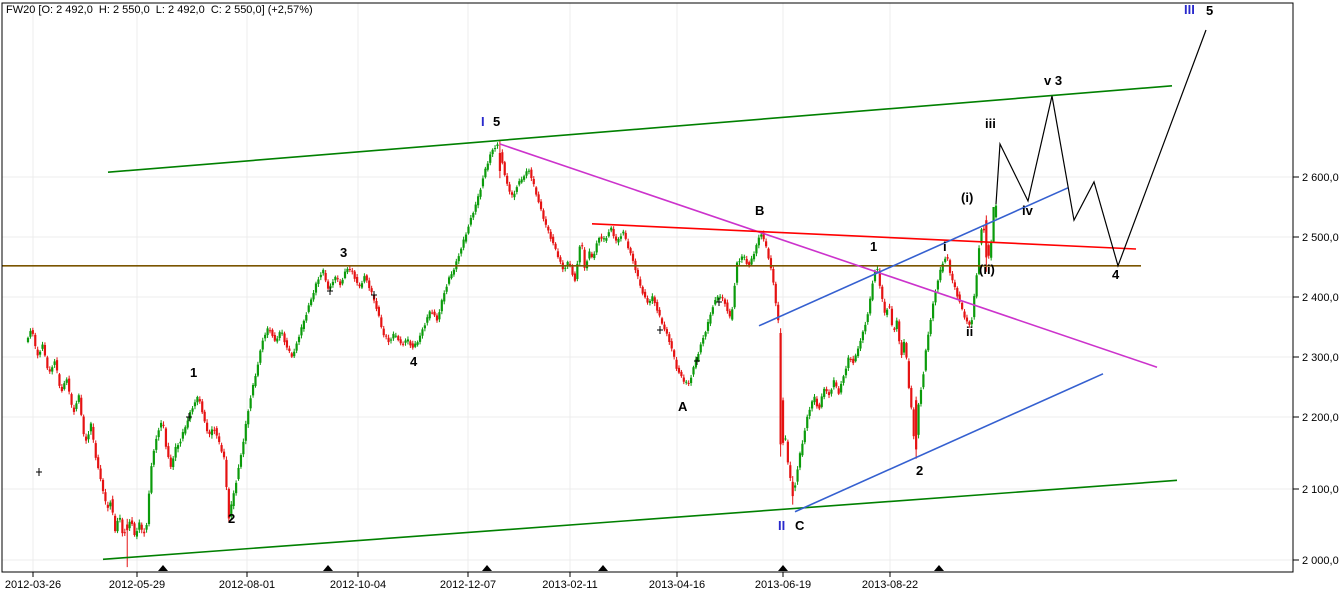 This screenshot has height=594, width=1341. Describe the element at coordinates (970, 331) in the screenshot. I see `wave-label-ii: ii` at that location.